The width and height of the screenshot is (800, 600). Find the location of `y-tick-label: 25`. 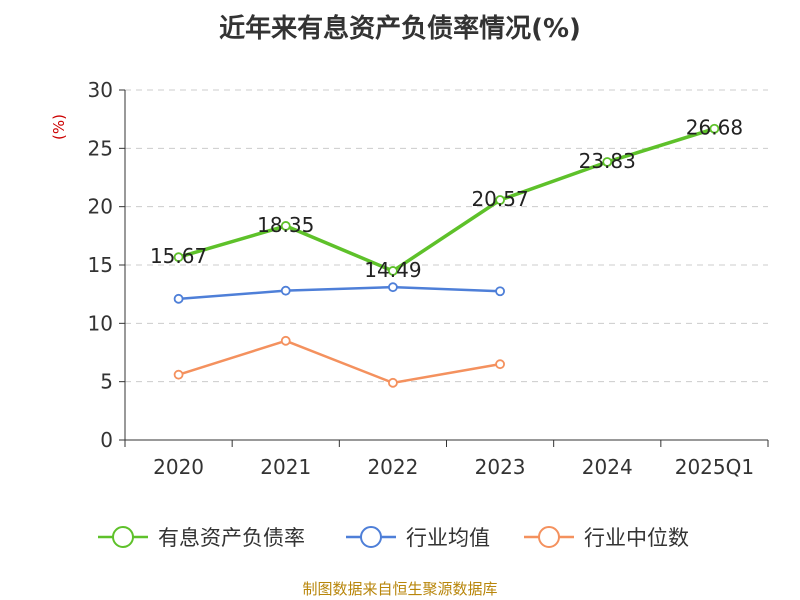

y-tick-label: 25 is located at coordinates (100, 148).